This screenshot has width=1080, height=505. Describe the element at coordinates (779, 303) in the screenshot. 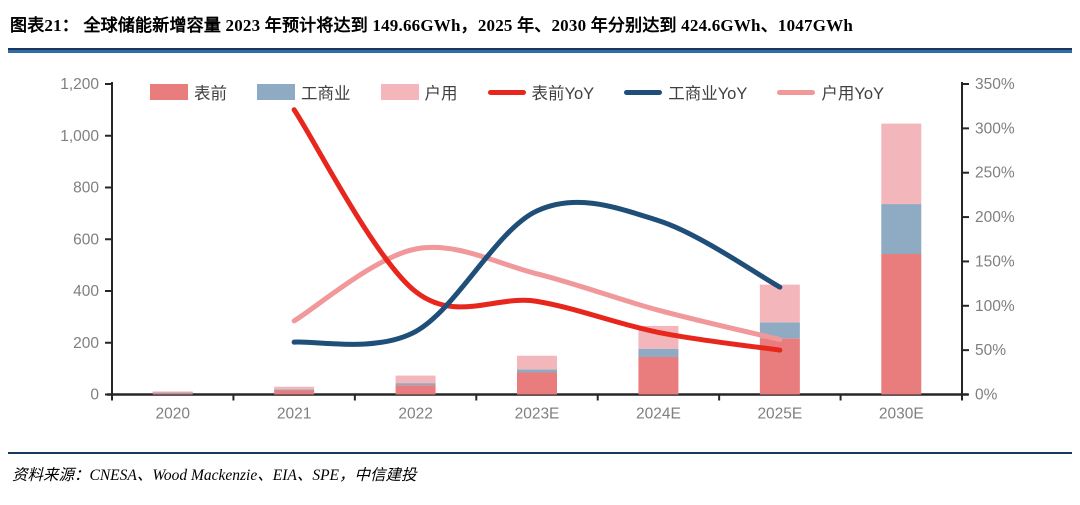

I see `bar-segment-户用-2025E` at that location.